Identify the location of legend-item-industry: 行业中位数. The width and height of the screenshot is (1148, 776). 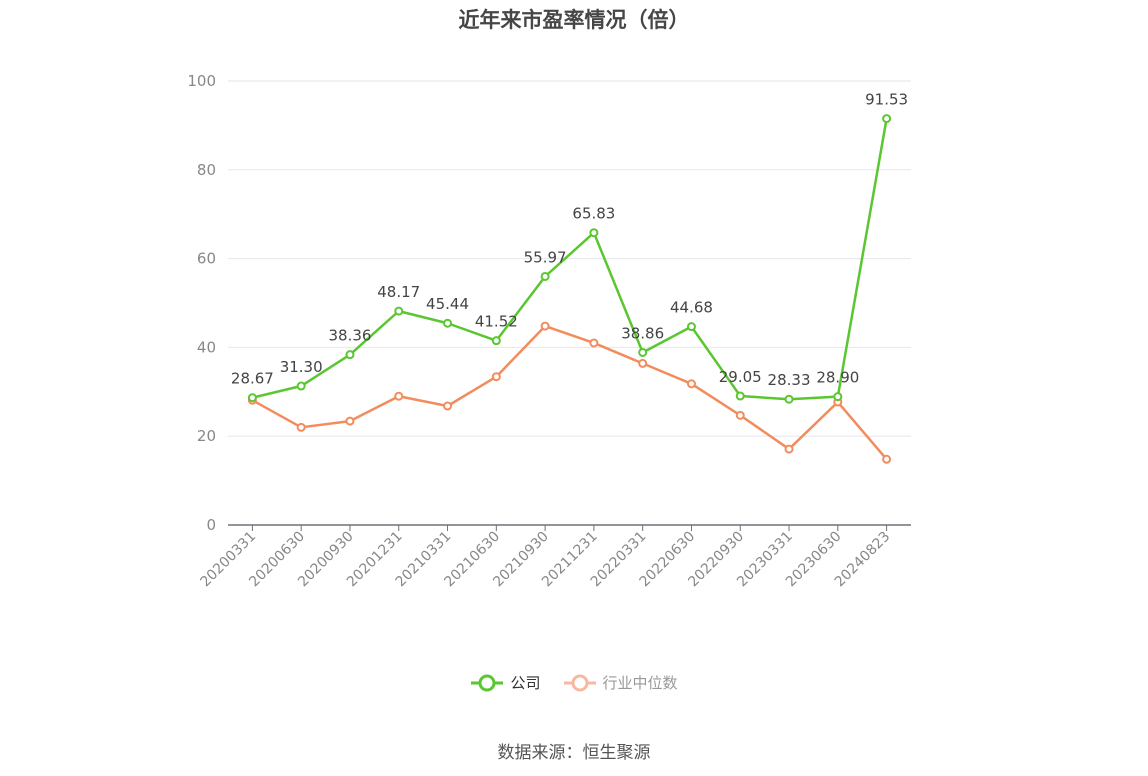
(620, 682).